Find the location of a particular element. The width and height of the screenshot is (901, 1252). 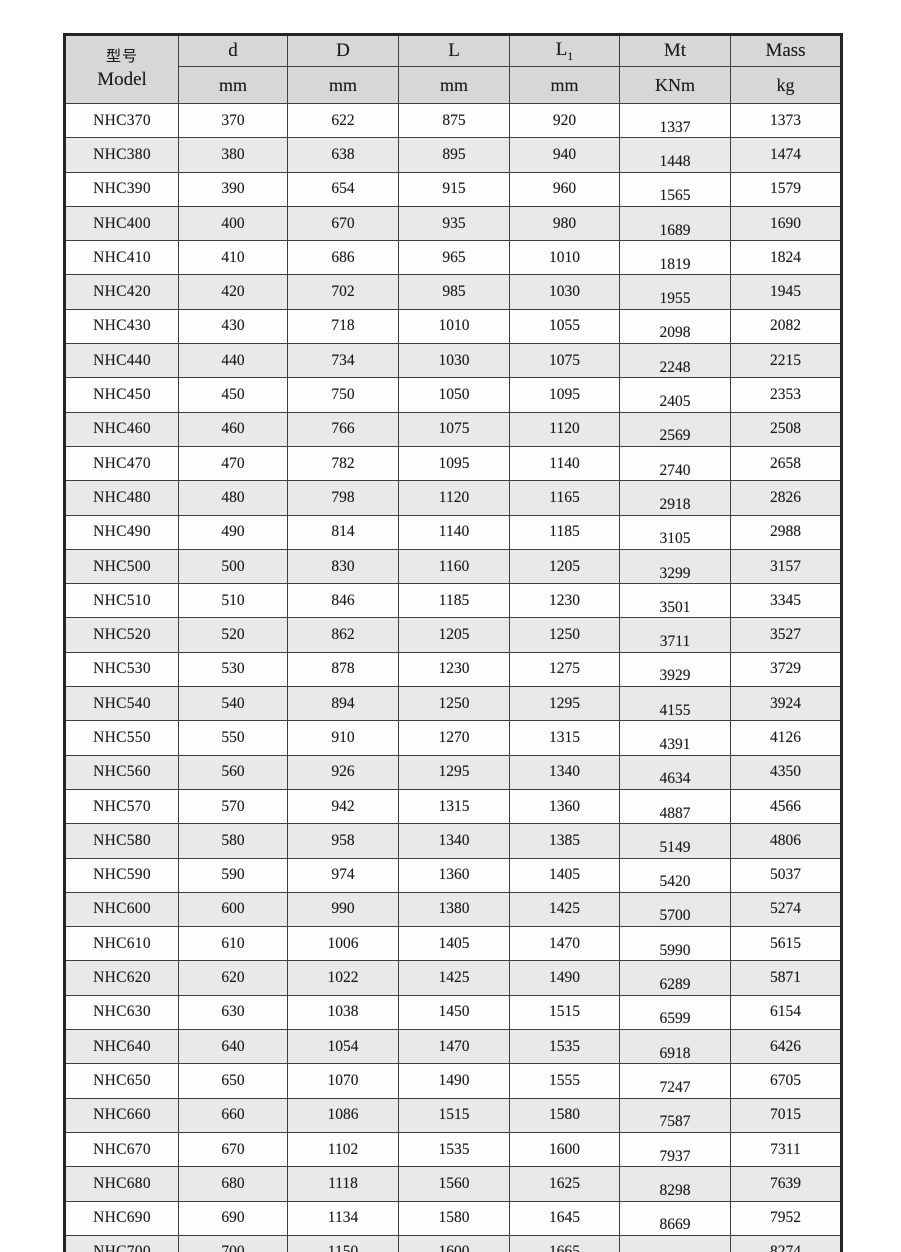

cell-d: 570 is located at coordinates (233, 806).